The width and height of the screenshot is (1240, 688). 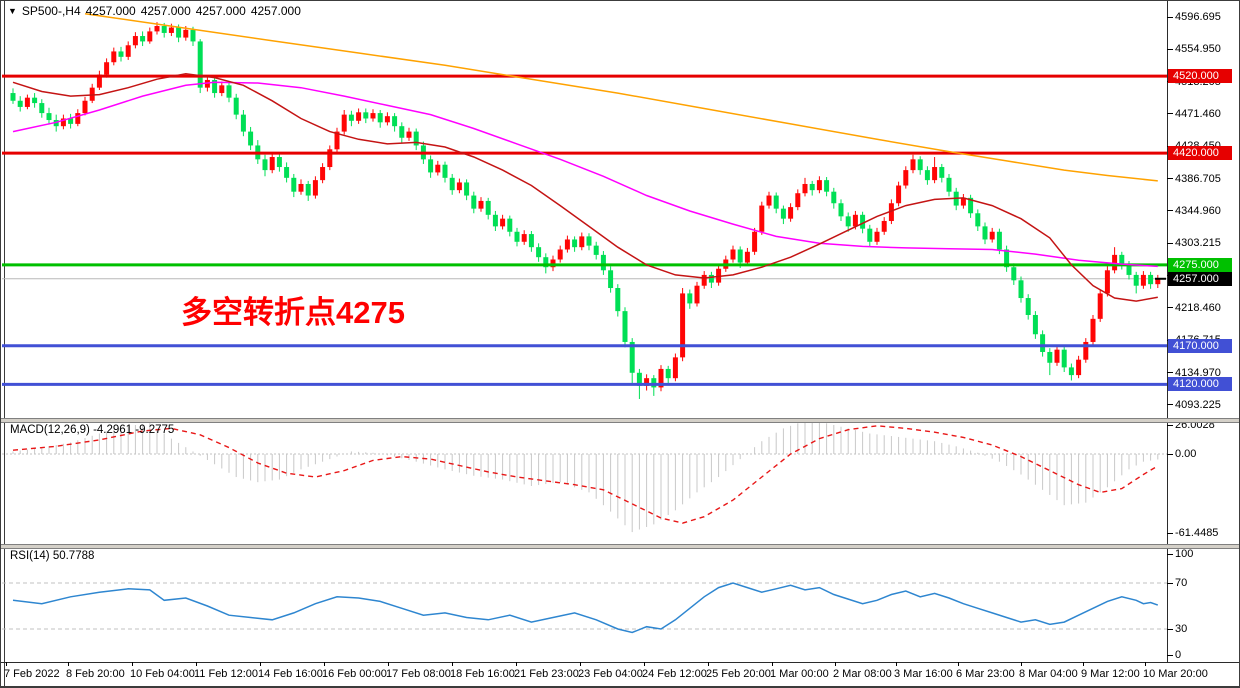 What do you see at coordinates (226, 674) in the screenshot?
I see `date-tick-label: 11 Feb 12:00` at bounding box center [226, 674].